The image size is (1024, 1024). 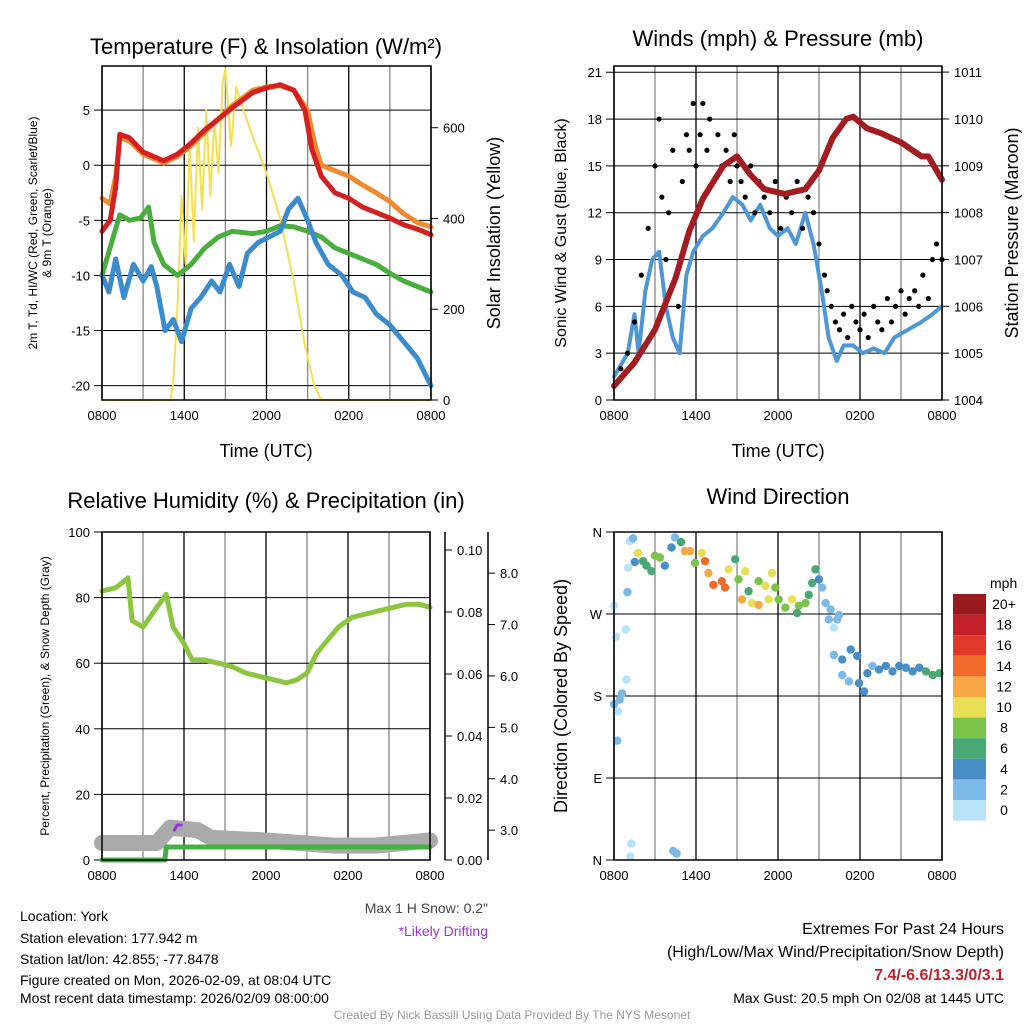 What do you see at coordinates (266, 630) in the screenshot?
I see `rh-line` at bounding box center [266, 630].